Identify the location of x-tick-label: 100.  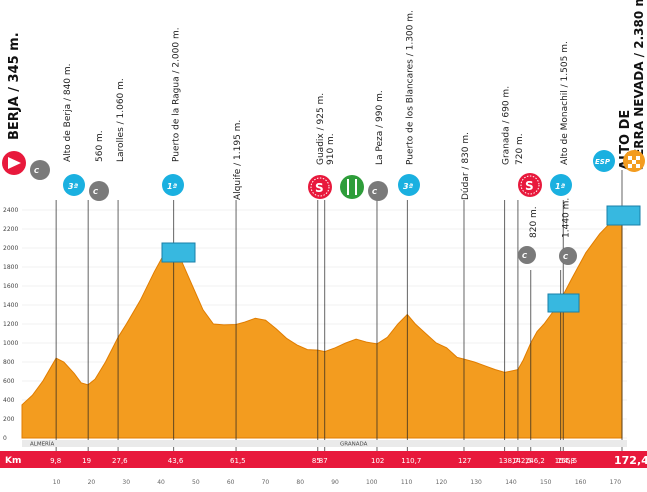
(372, 482).